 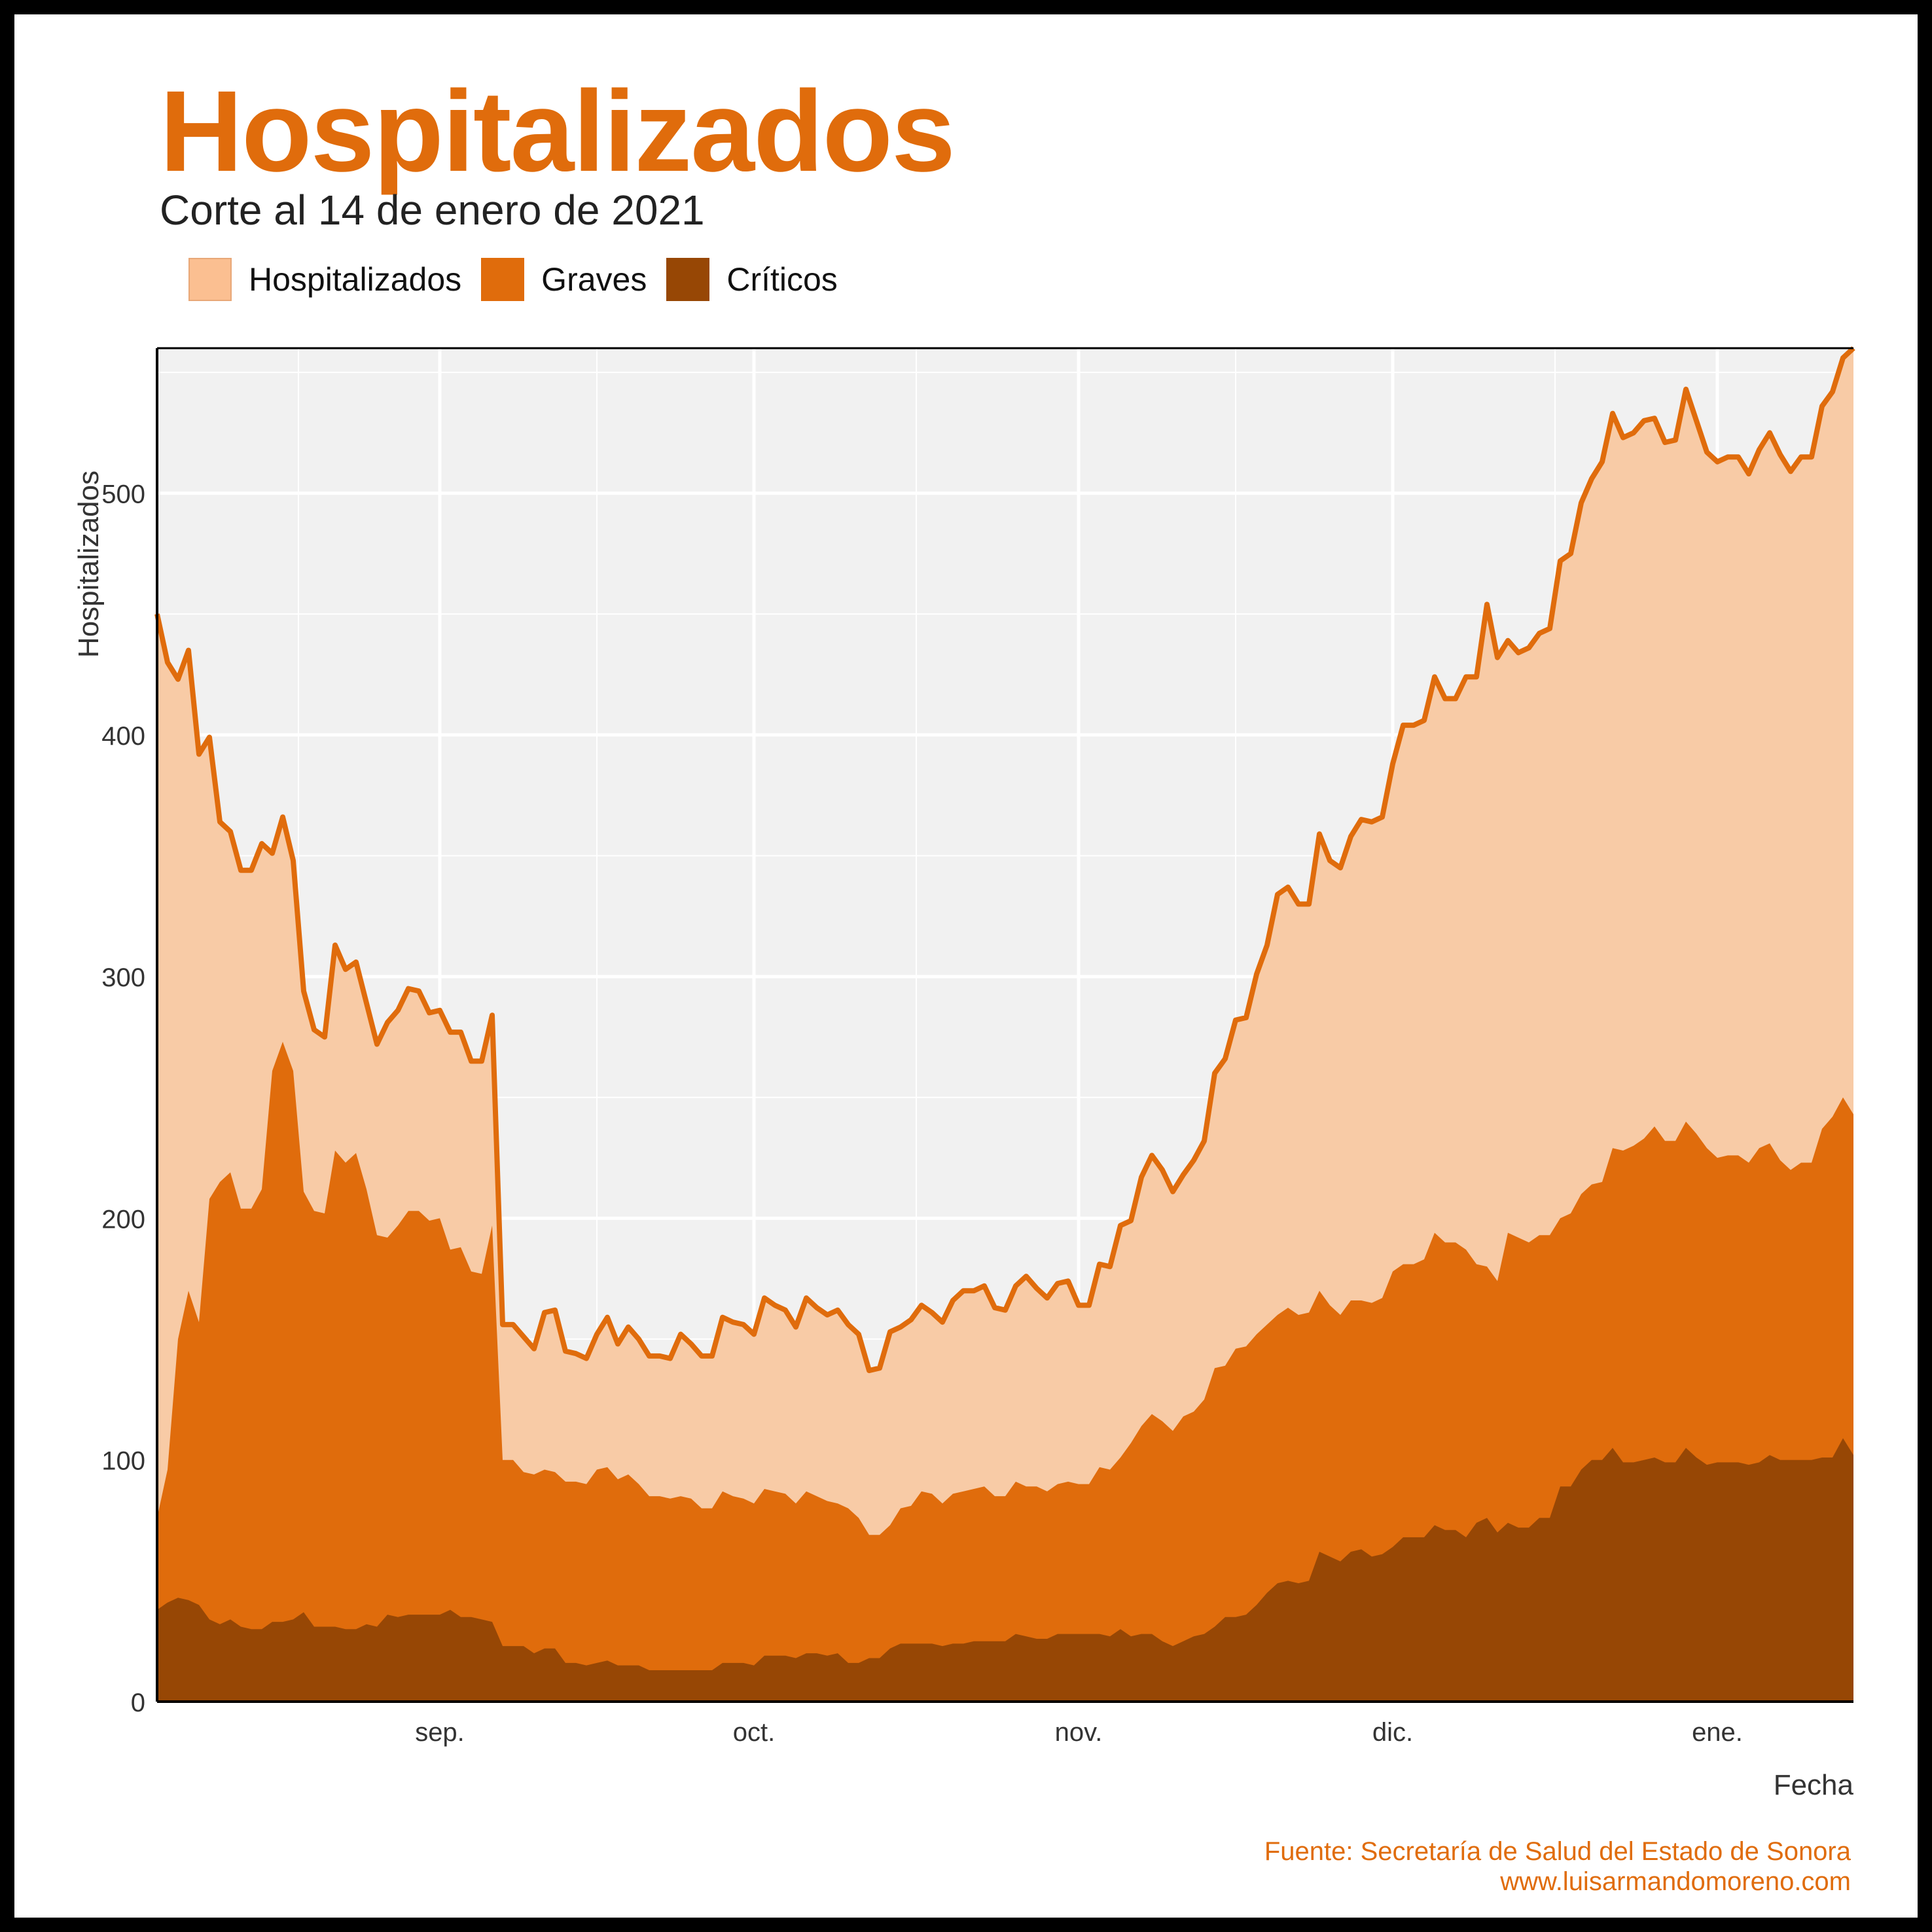 What do you see at coordinates (688, 279) in the screenshot?
I see `legend-swatch-criticos` at bounding box center [688, 279].